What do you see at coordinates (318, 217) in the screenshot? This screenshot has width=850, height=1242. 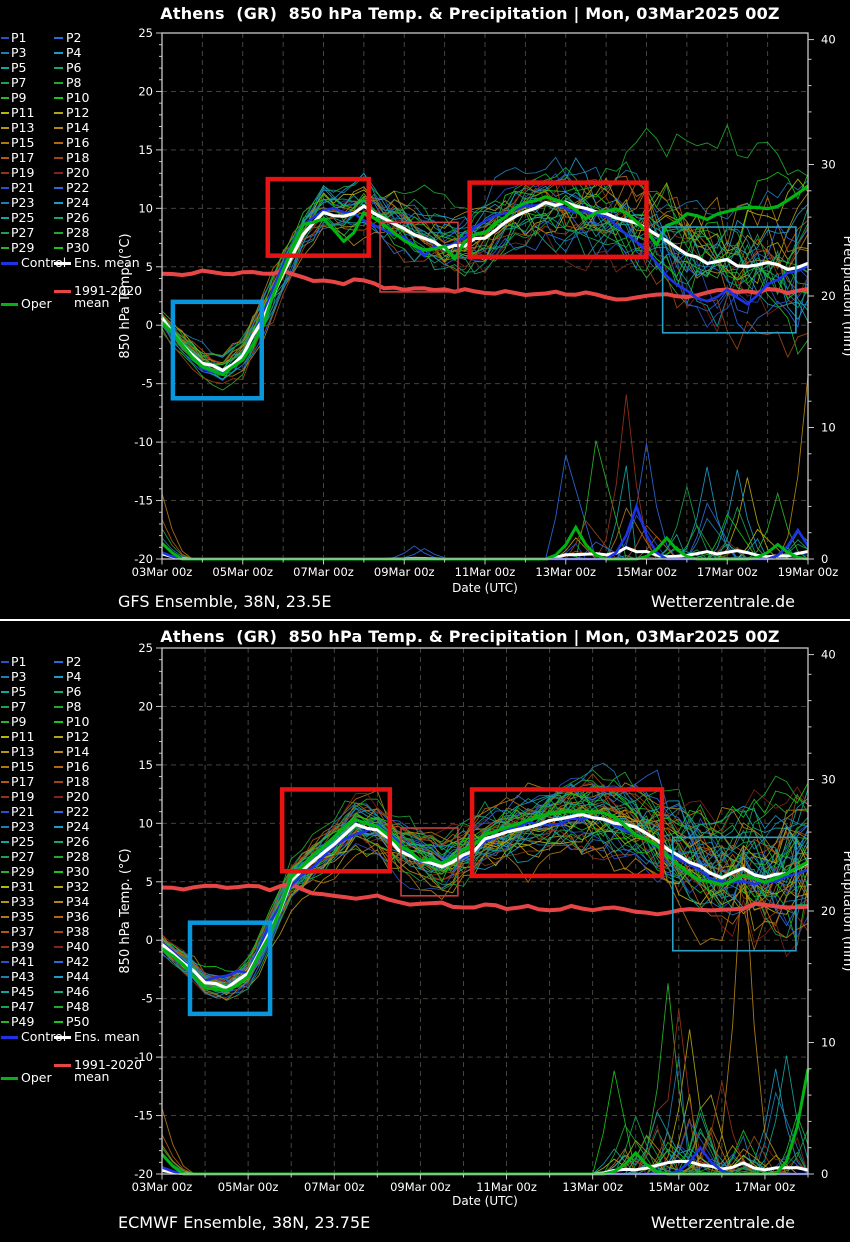 I see `annotation-box-red` at bounding box center [318, 217].